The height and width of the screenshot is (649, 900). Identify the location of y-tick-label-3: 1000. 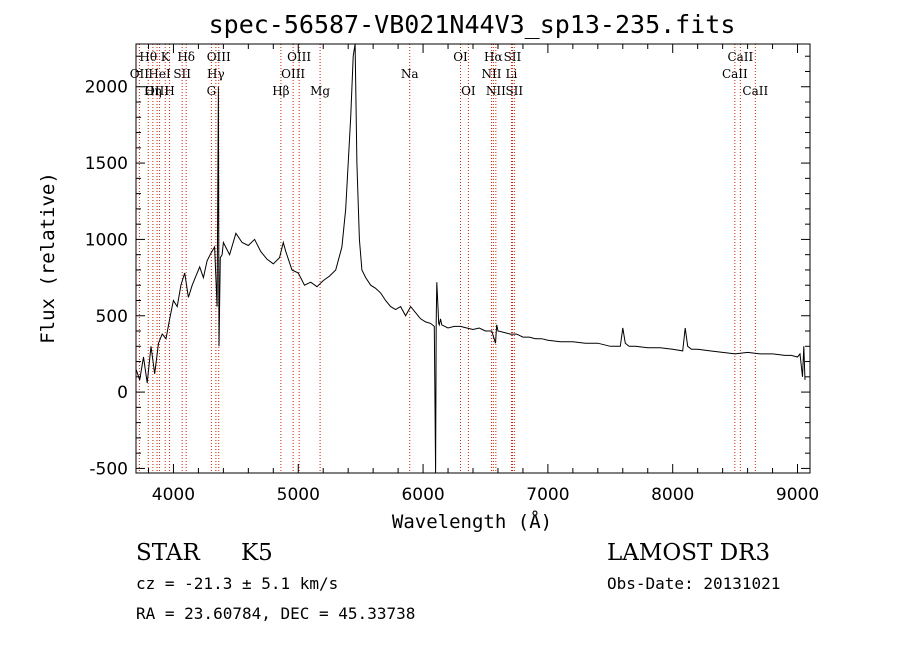
(106, 240).